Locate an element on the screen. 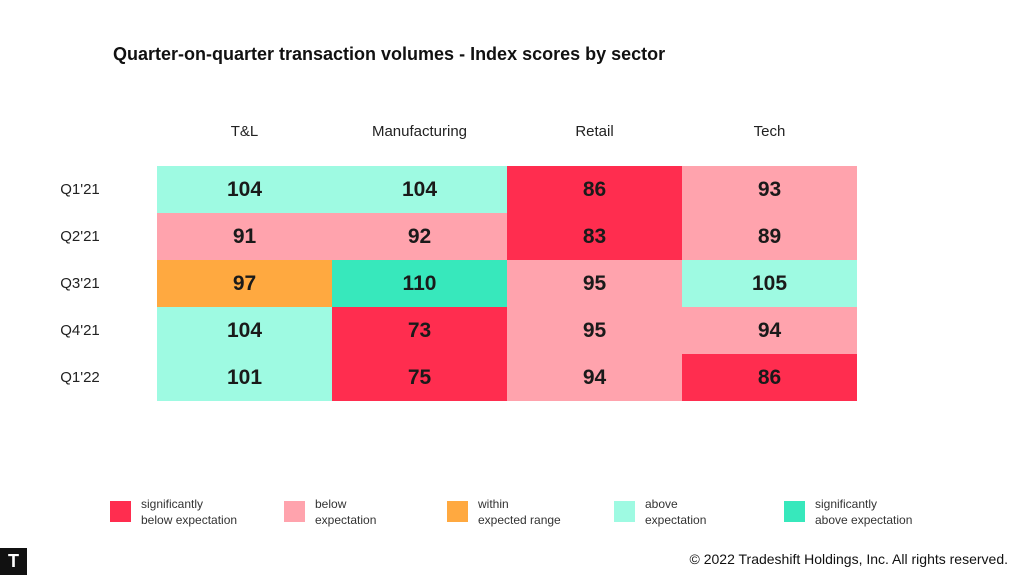 The image size is (1024, 575). legend-item: below expectation is located at coordinates (359, 512).